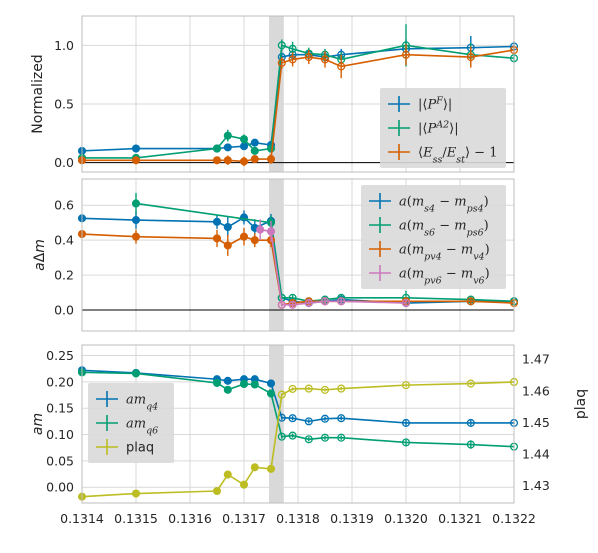 The height and width of the screenshot is (553, 598). I want to click on y-tick-label: 0.05, so click(60, 460).